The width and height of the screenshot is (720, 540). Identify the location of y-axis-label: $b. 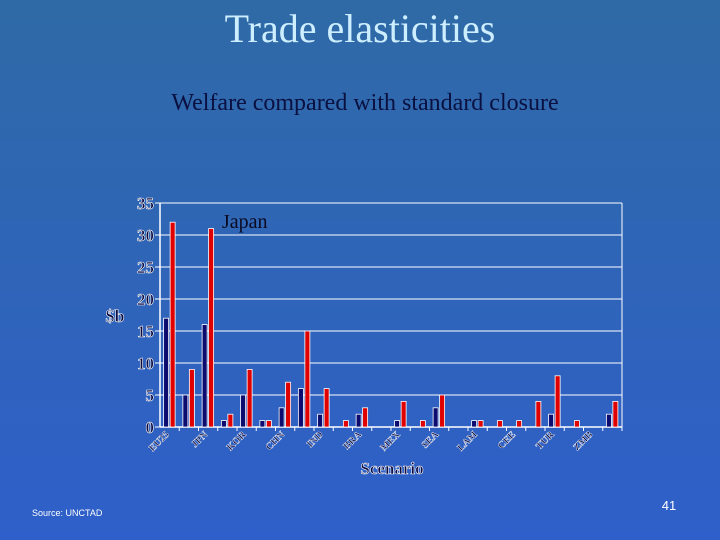
(114, 316).